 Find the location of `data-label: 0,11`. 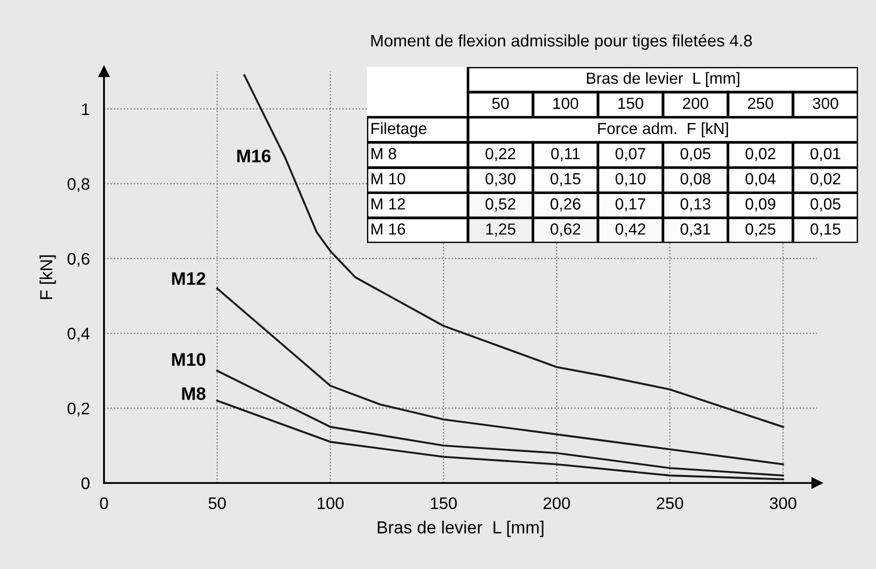

data-label: 0,11 is located at coordinates (565, 155).